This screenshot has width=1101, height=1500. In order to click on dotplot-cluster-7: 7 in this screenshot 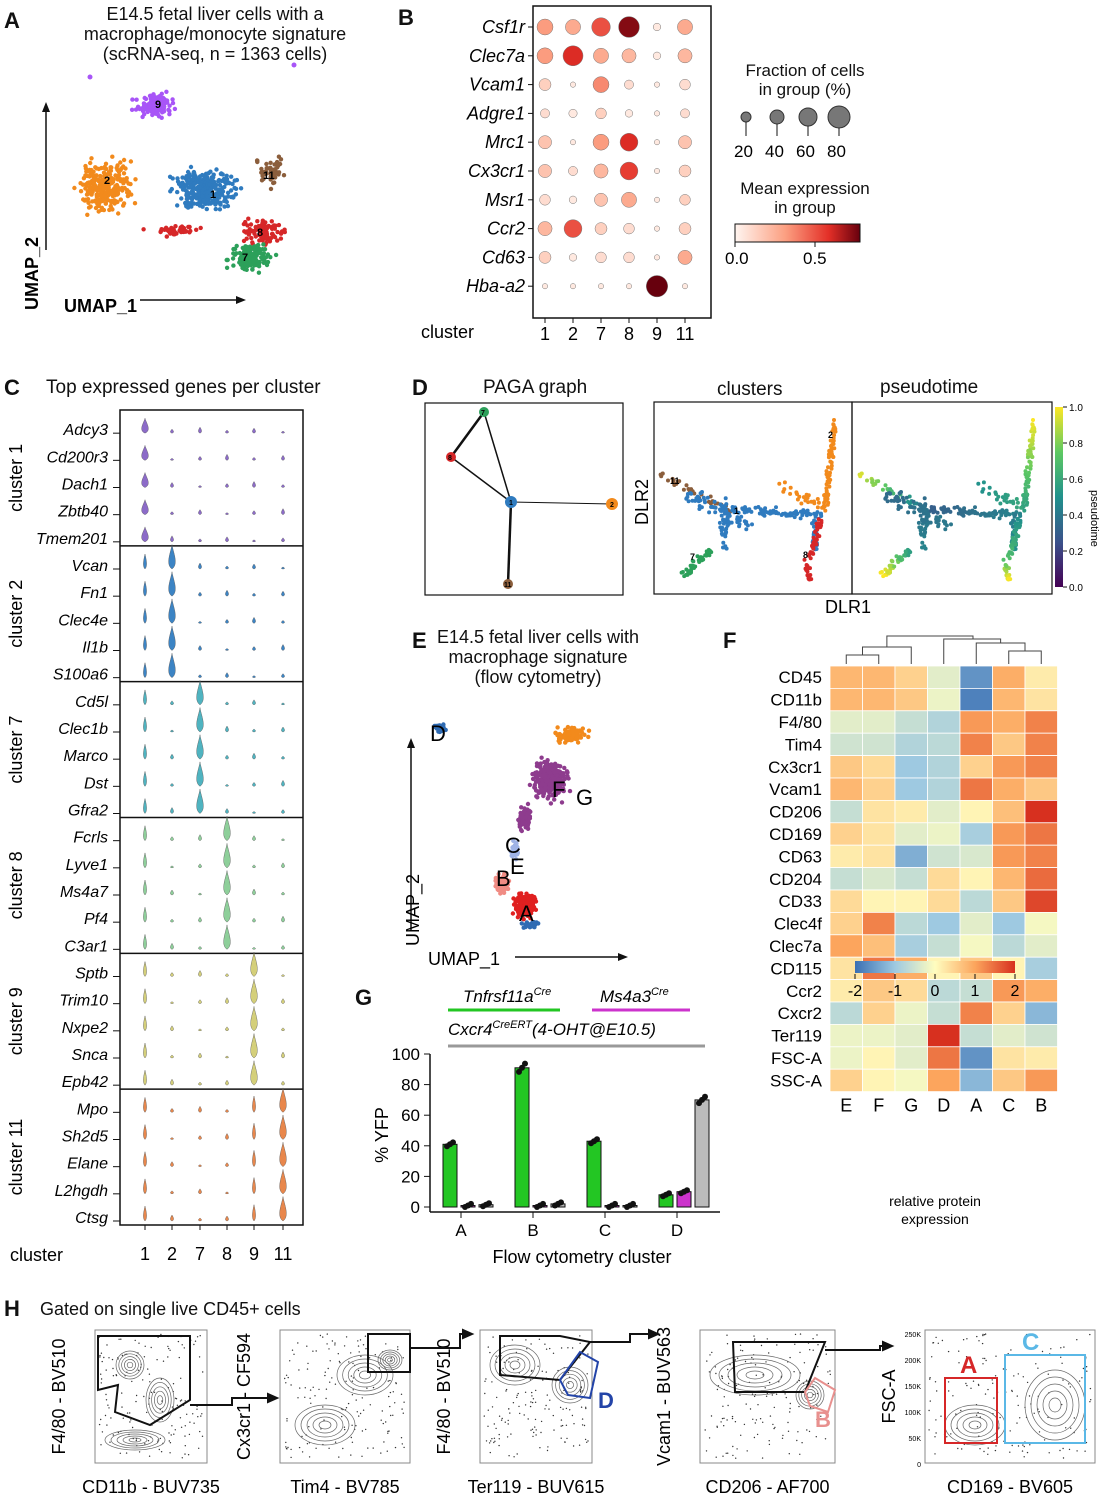, I will do `click(601, 334)`.